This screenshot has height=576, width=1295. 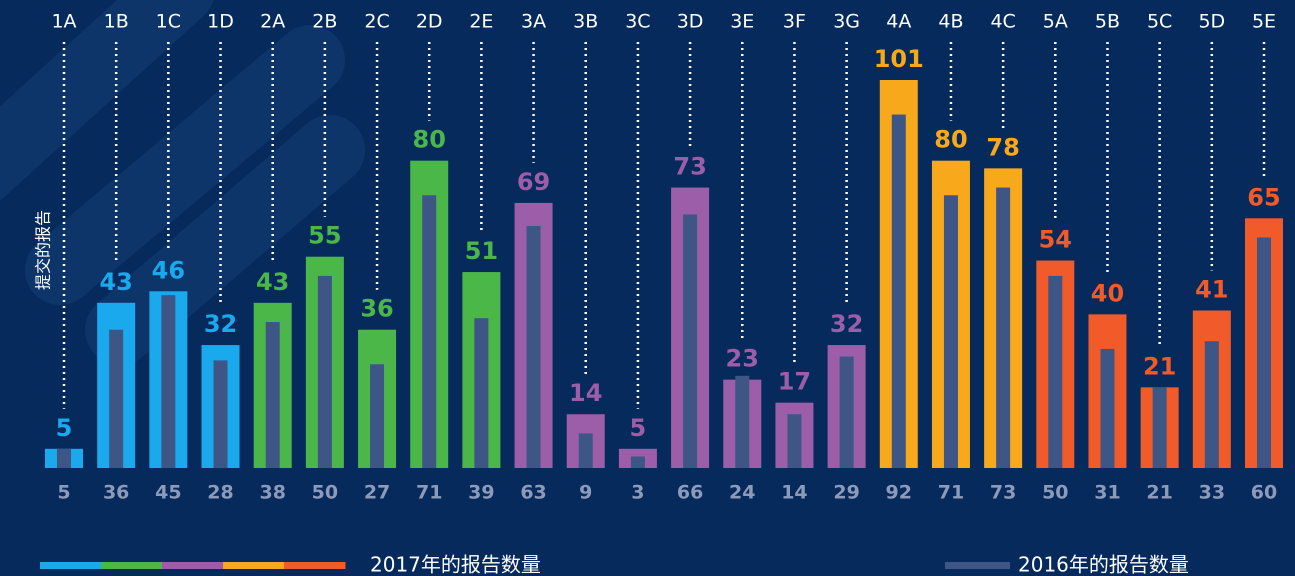 I want to click on x-tick-label: 3E, so click(x=742, y=22).